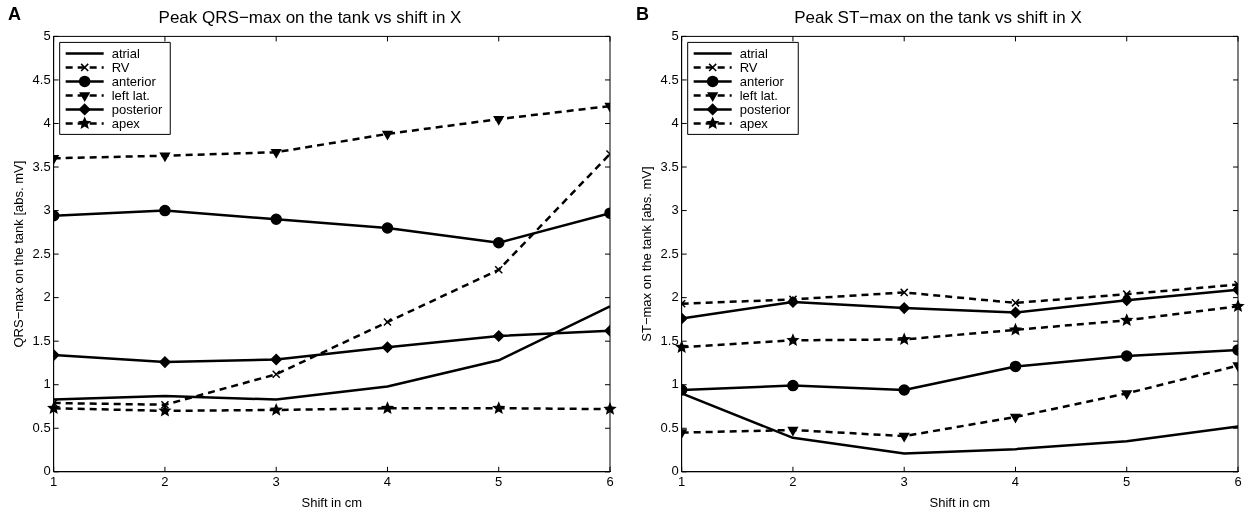 This screenshot has height=515, width=1257. I want to click on text: A, so click(14, 13).